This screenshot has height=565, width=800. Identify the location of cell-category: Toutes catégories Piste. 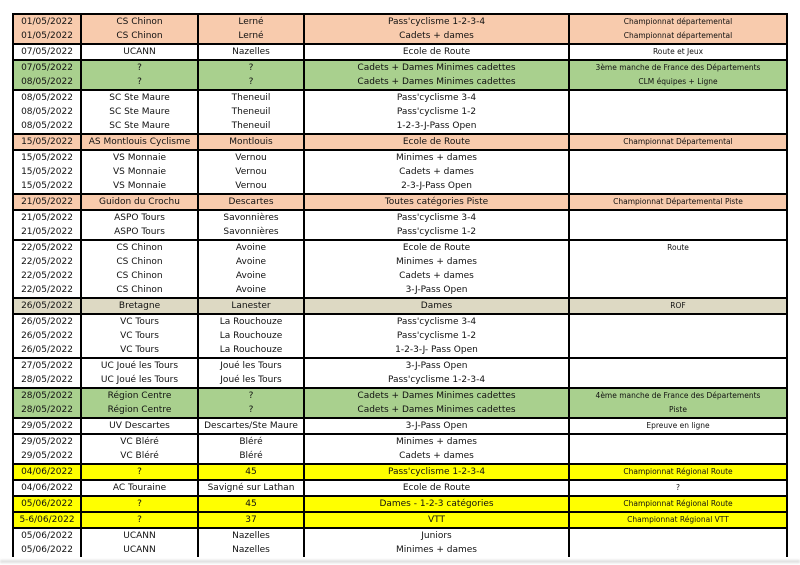
(437, 202).